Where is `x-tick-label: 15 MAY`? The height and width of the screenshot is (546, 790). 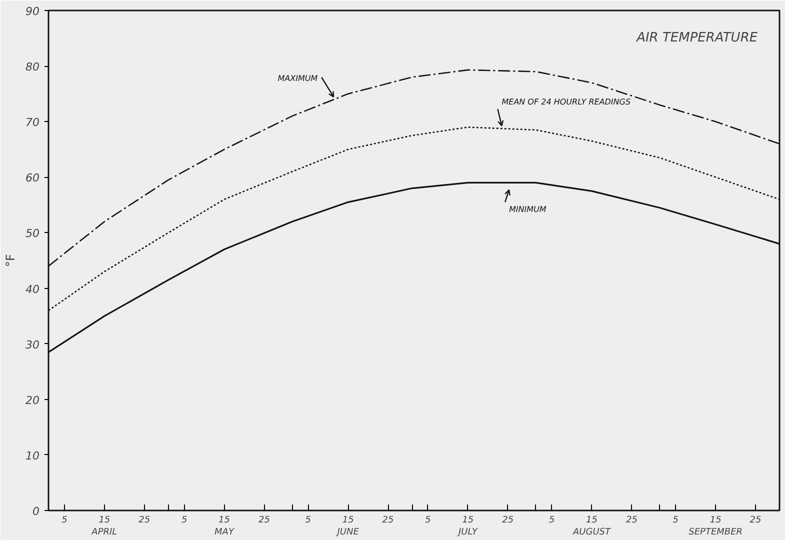
x-tick-label: 15 MAY is located at coordinates (225, 527).